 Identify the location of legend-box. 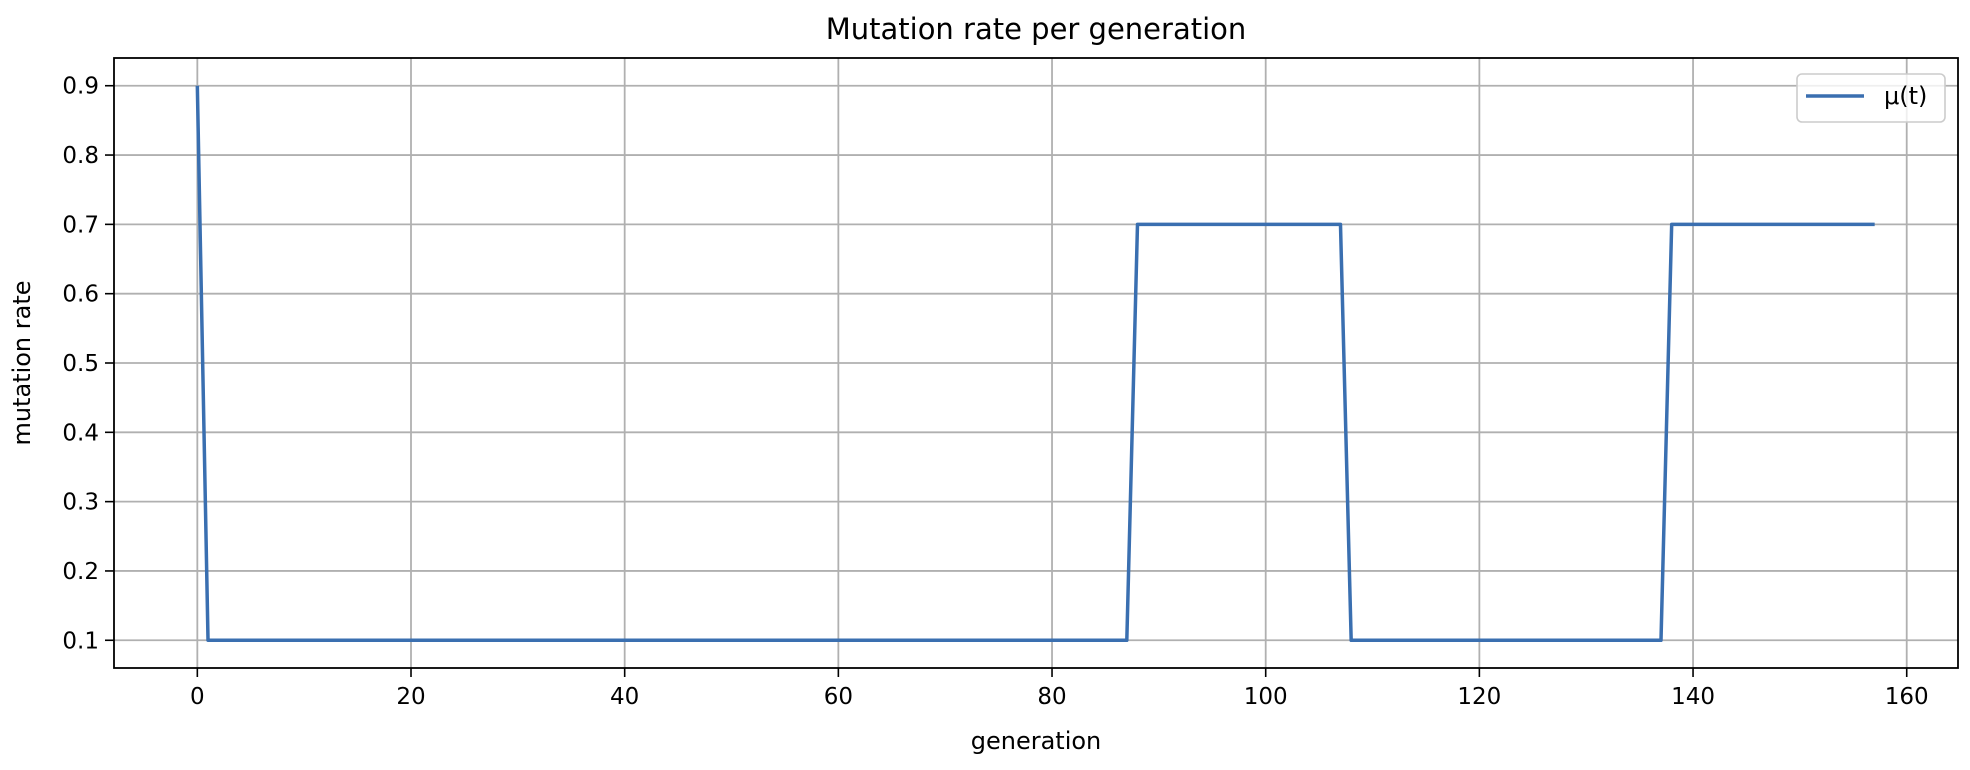
(1871, 98).